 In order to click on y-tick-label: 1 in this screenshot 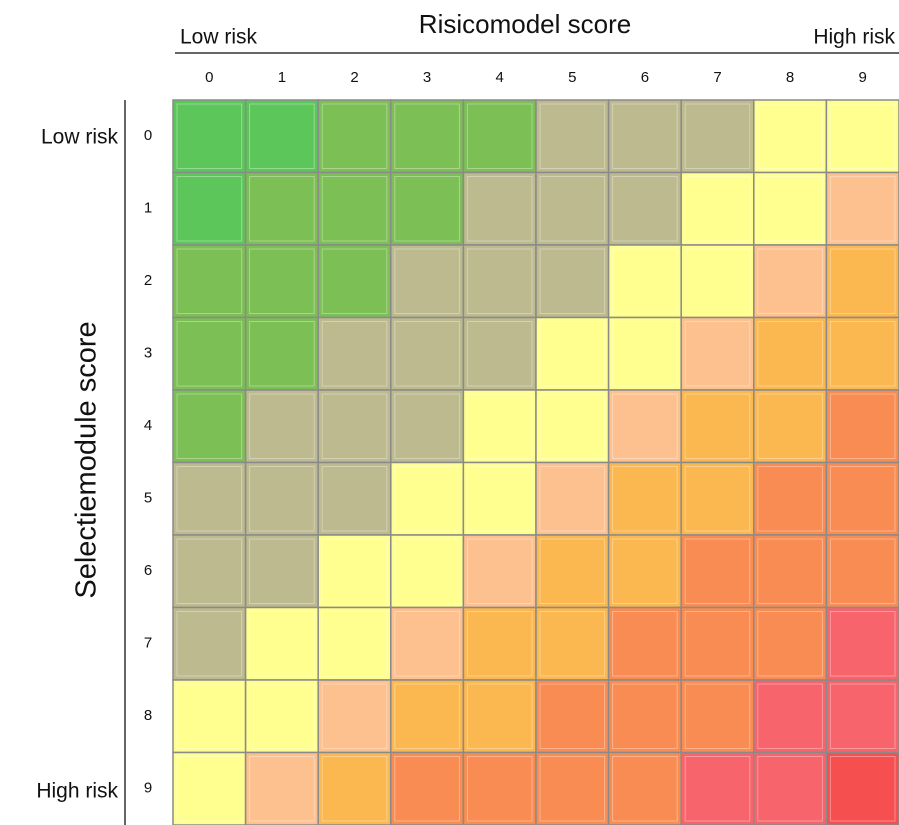, I will do `click(148, 208)`.